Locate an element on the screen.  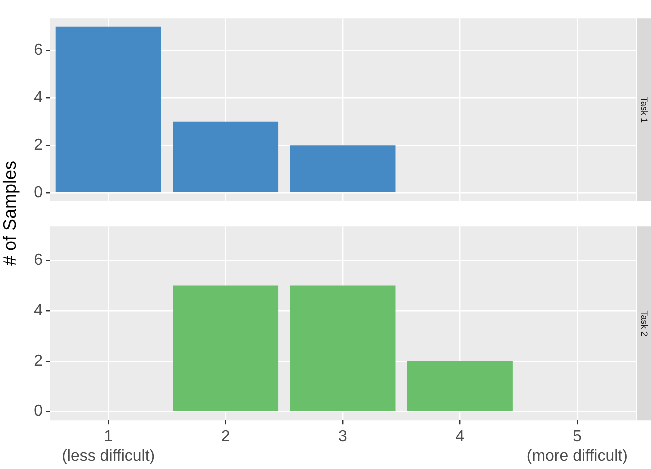
text: Task 1 is located at coordinates (645, 110).